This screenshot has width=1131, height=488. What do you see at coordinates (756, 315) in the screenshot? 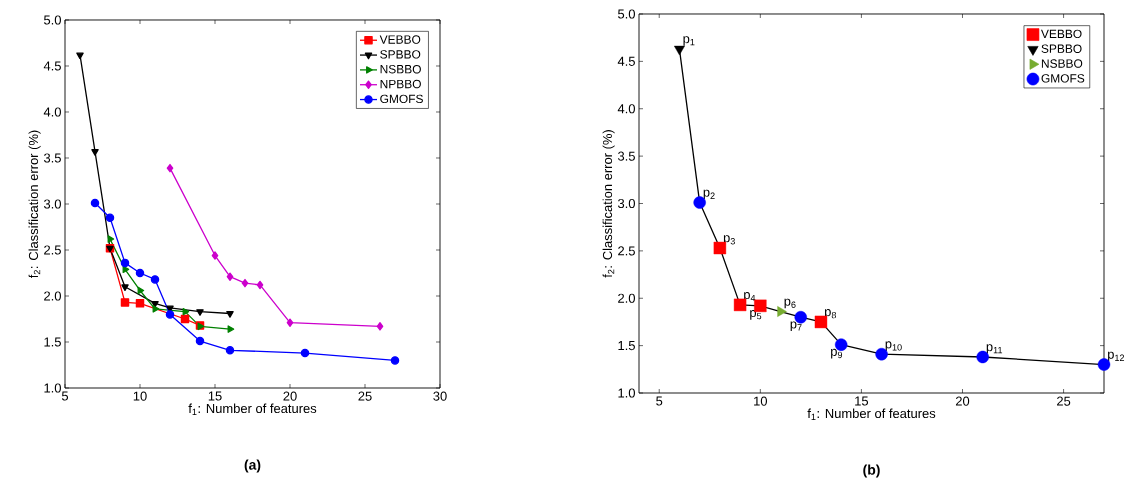
I see `annotation: p$_{5}$` at bounding box center [756, 315].